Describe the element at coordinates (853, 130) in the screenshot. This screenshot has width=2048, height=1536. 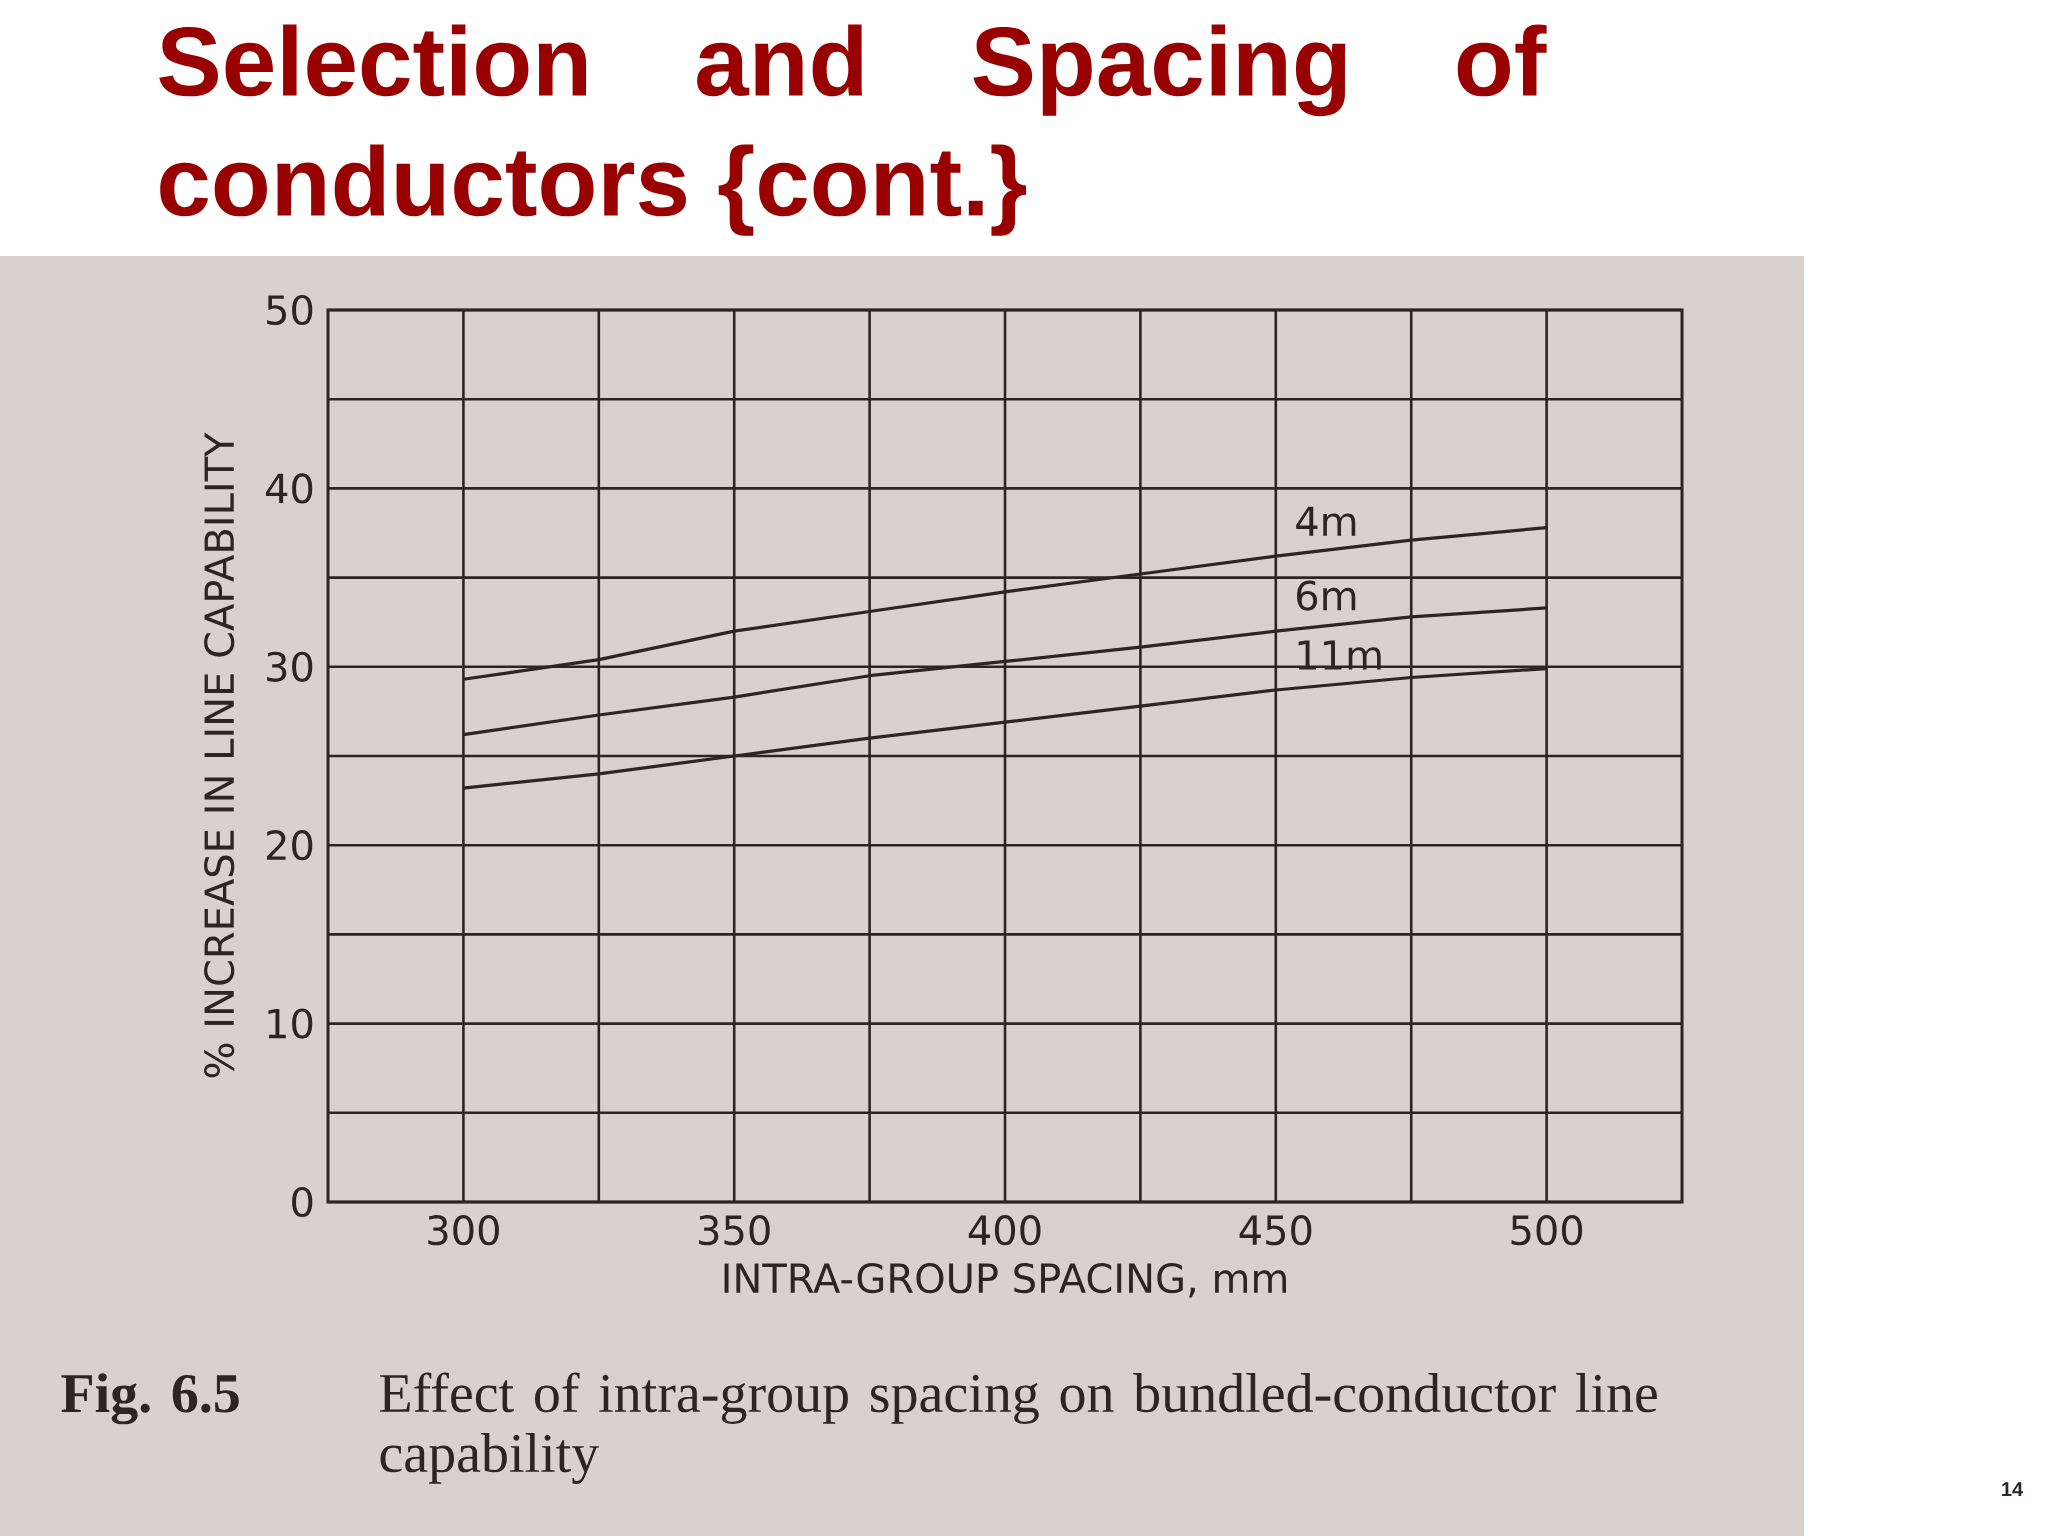
I see `chart-title: Selection and Spacing of conductors {cont.}` at that location.